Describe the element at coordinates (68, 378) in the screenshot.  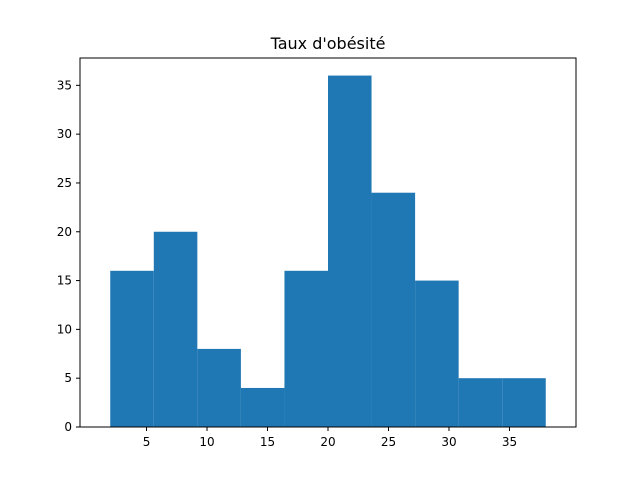
I see `y-tick-label: 5` at that location.